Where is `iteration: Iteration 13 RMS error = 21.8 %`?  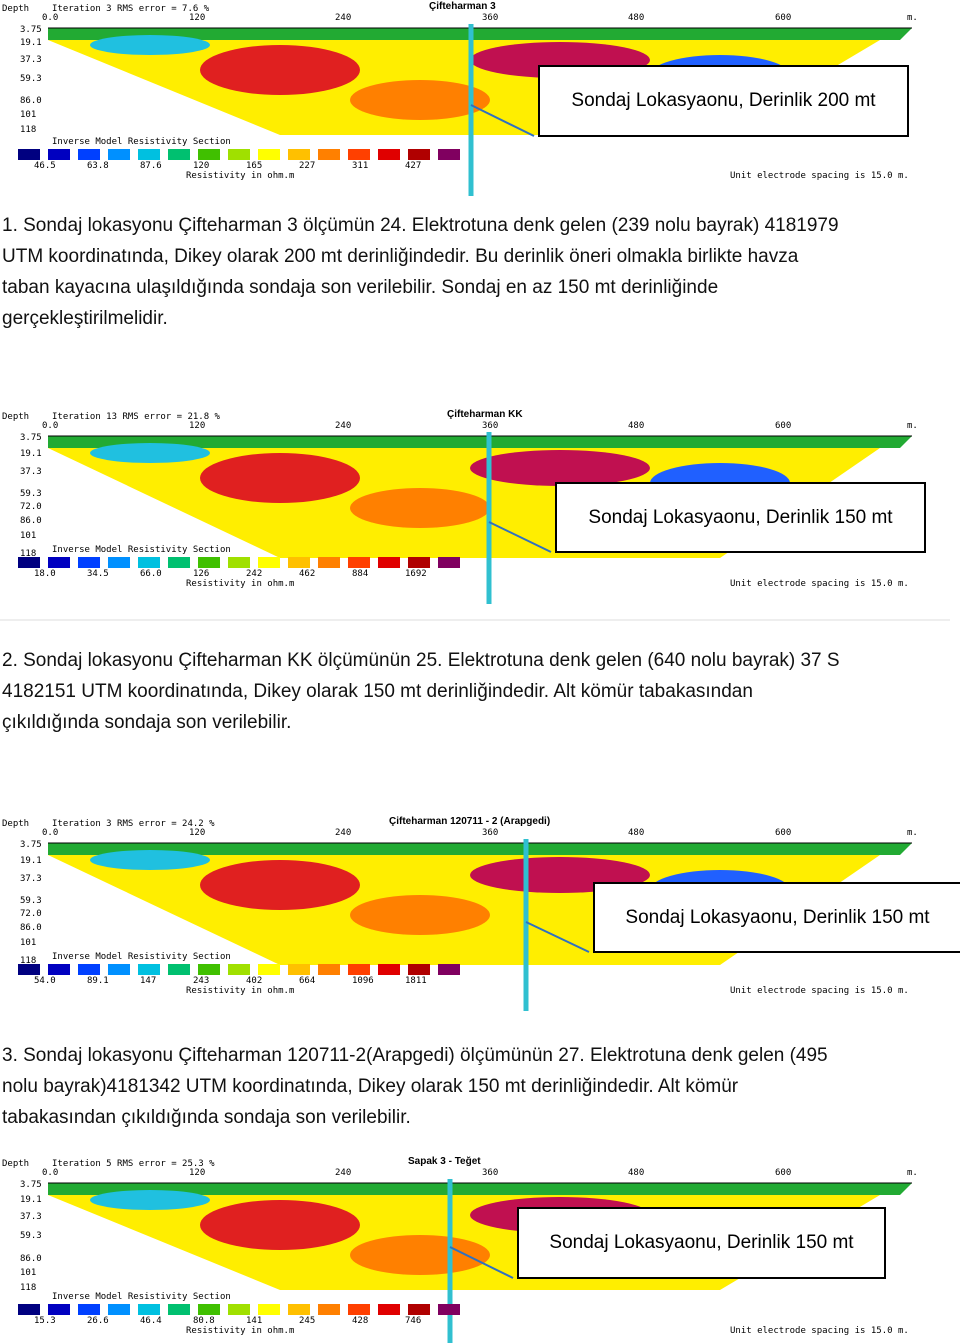 iteration: Iteration 13 RMS error = 21.8 % is located at coordinates (136, 417).